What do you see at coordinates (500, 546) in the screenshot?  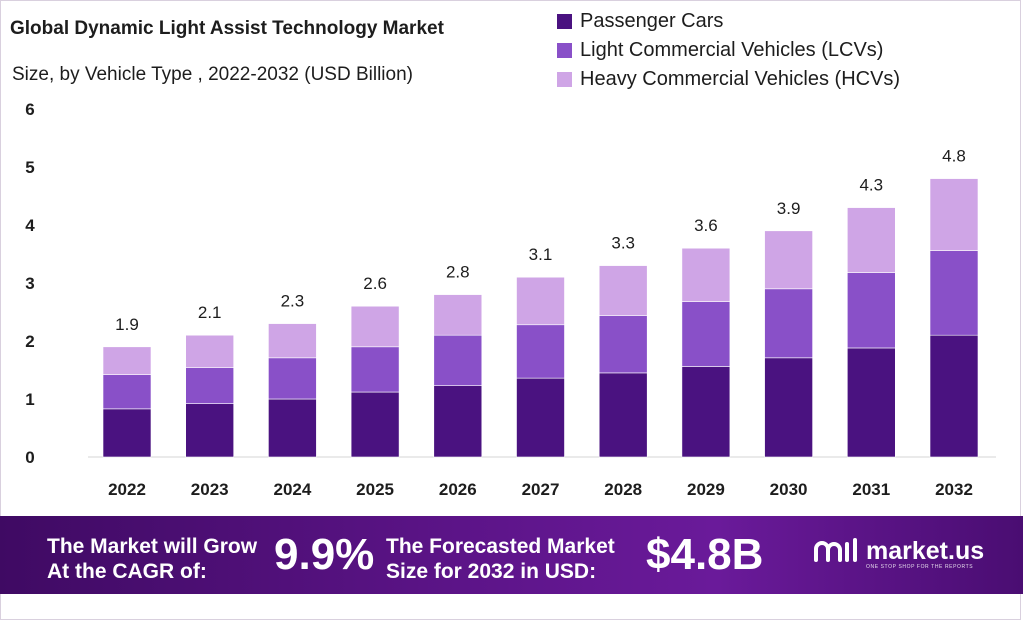 I see `forecast-caption-line1: The Forecasted Market` at bounding box center [500, 546].